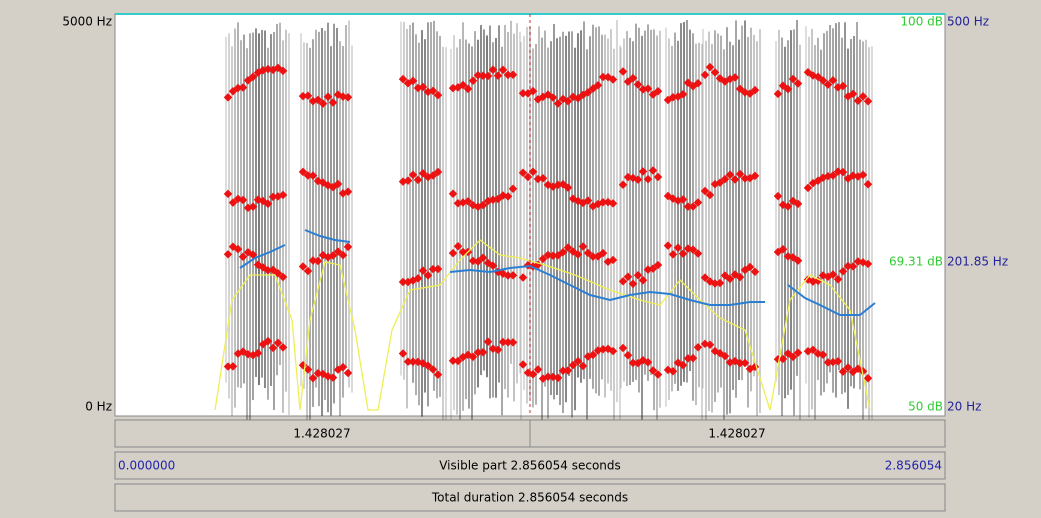 This screenshot has width=1041, height=518. What do you see at coordinates (916, 262) in the screenshot?
I see `intensity-cursor-label: 69.31 dB` at bounding box center [916, 262].